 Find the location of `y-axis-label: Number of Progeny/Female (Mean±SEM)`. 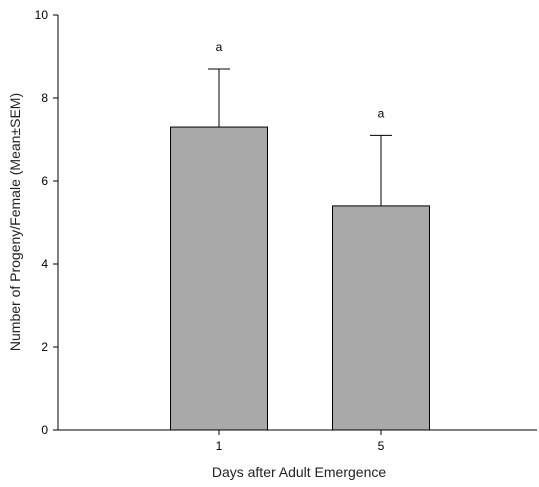

y-axis-label: Number of Progeny/Female (Mean±SEM) is located at coordinates (15, 222).